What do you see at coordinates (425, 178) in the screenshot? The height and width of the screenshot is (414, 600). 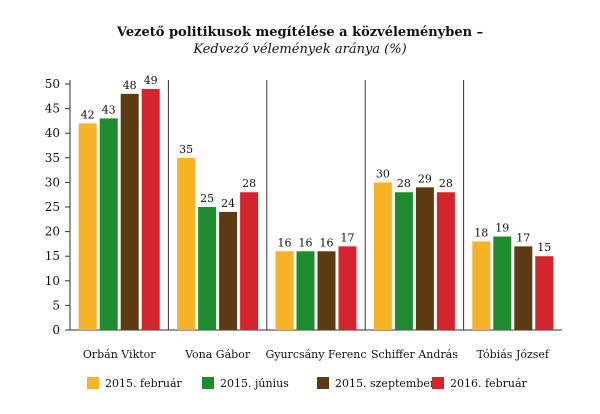 I see `bar-value-label: 29` at bounding box center [425, 178].